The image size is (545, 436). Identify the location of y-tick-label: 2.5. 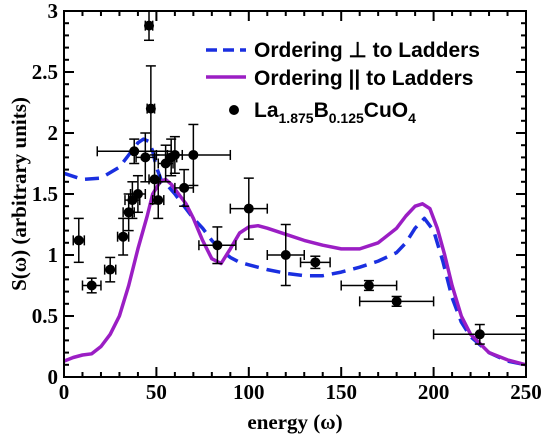
(45, 72).